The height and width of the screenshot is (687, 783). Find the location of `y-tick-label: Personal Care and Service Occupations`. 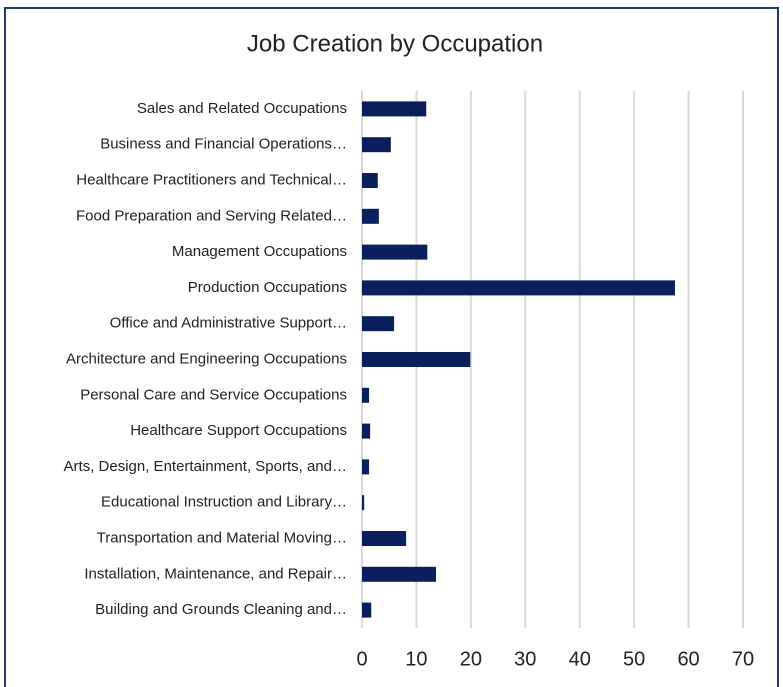

y-tick-label: Personal Care and Service Occupations is located at coordinates (213, 394).